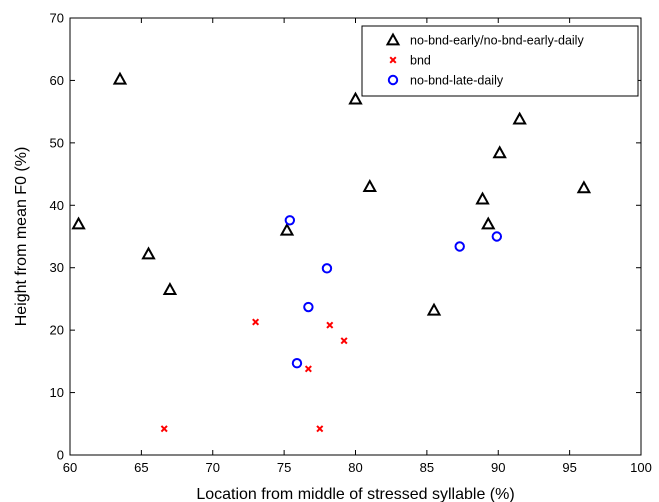 The image size is (659, 502). Describe the element at coordinates (498, 467) in the screenshot. I see `x-tick-label: 90` at that location.